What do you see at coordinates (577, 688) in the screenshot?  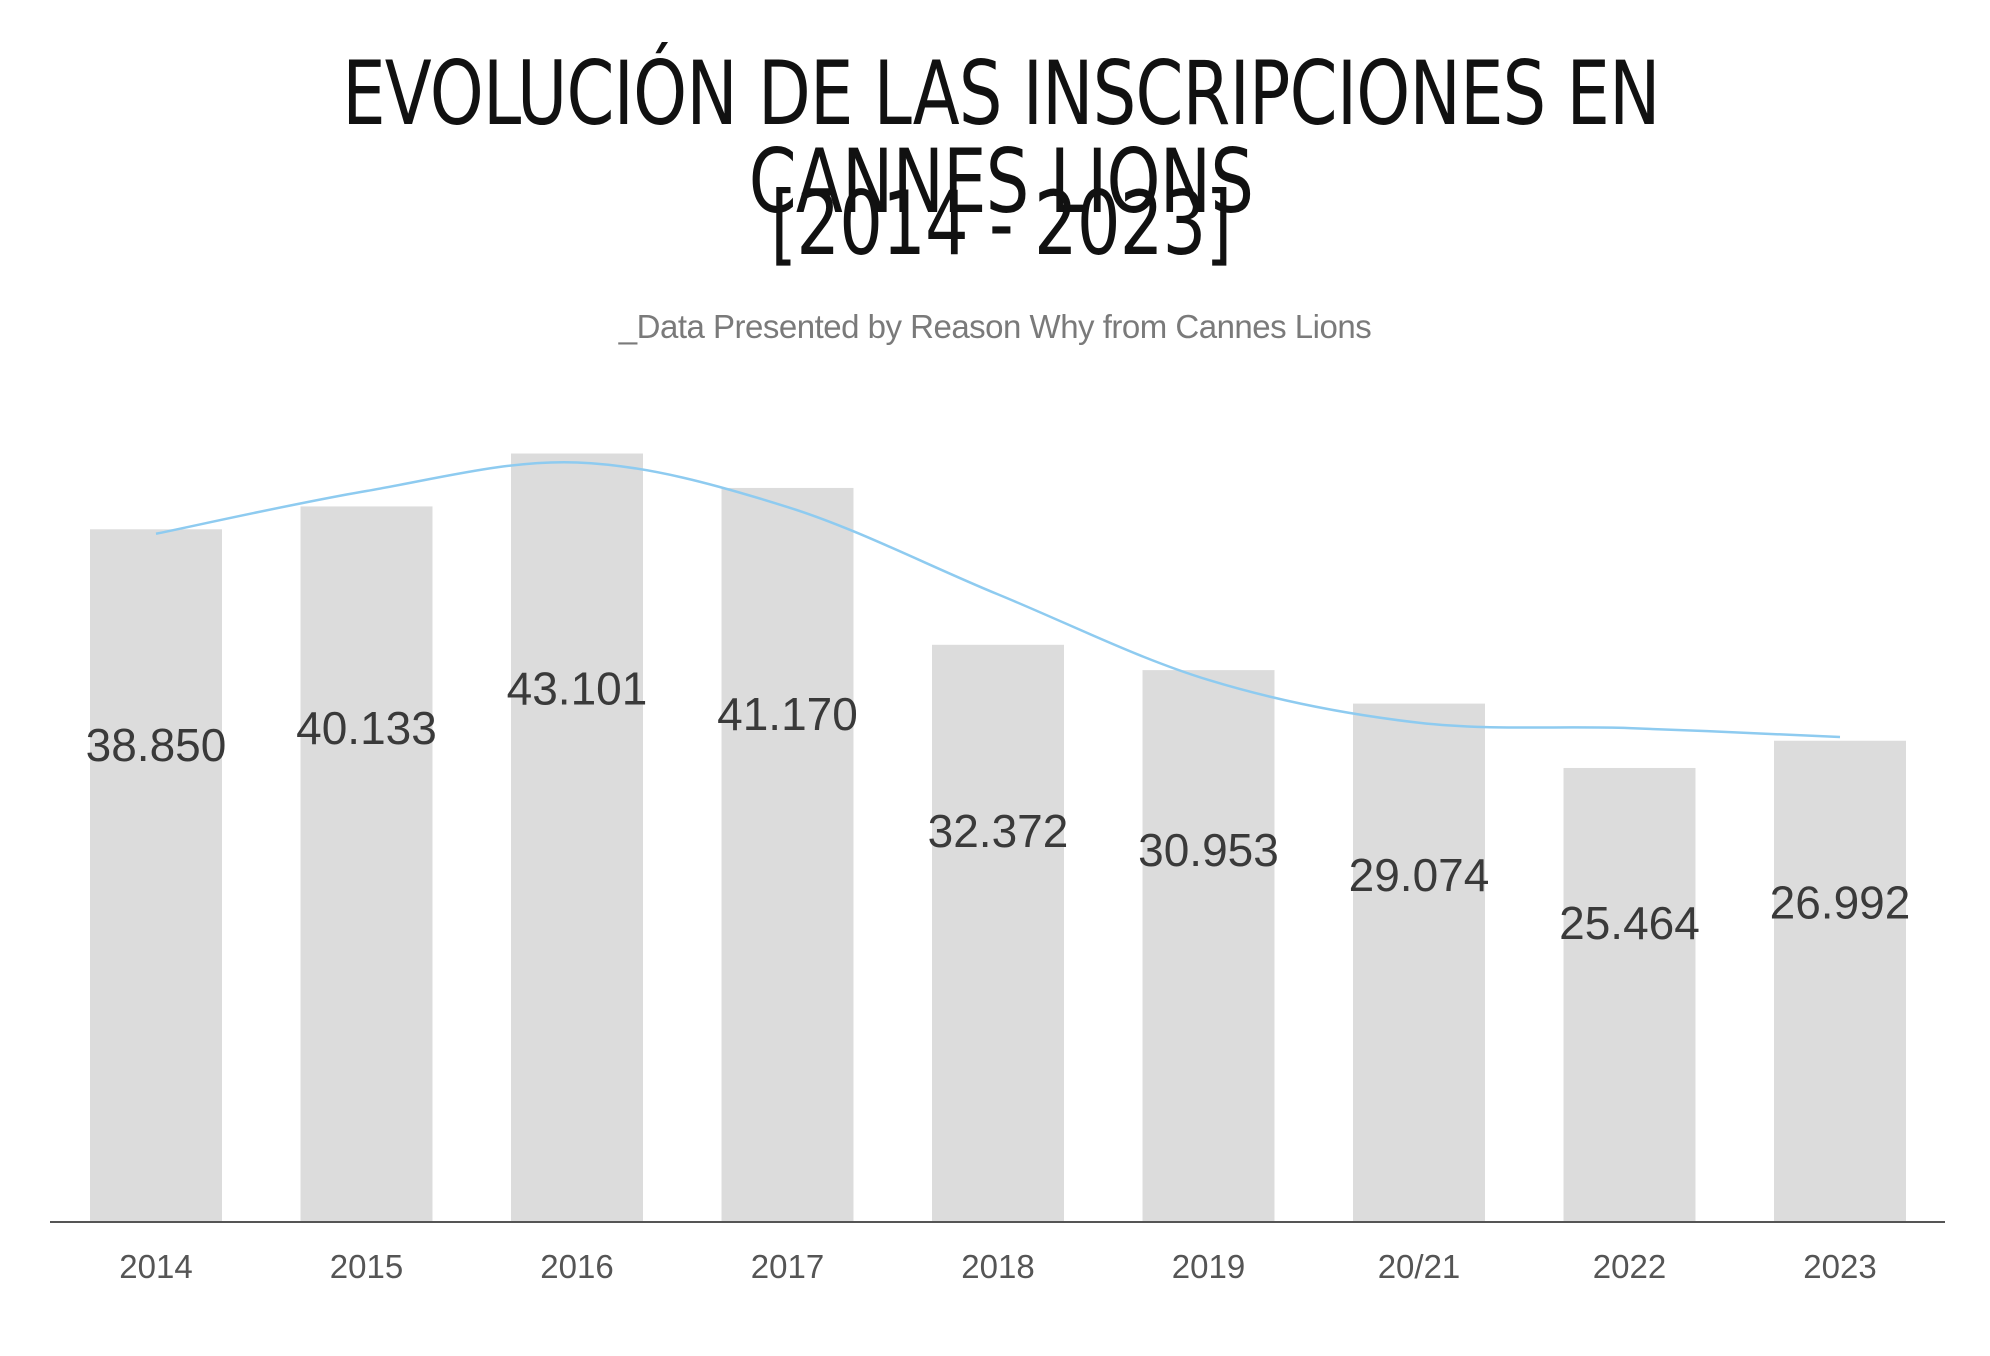 I see `data-label-2016: 43.101` at bounding box center [577, 688].